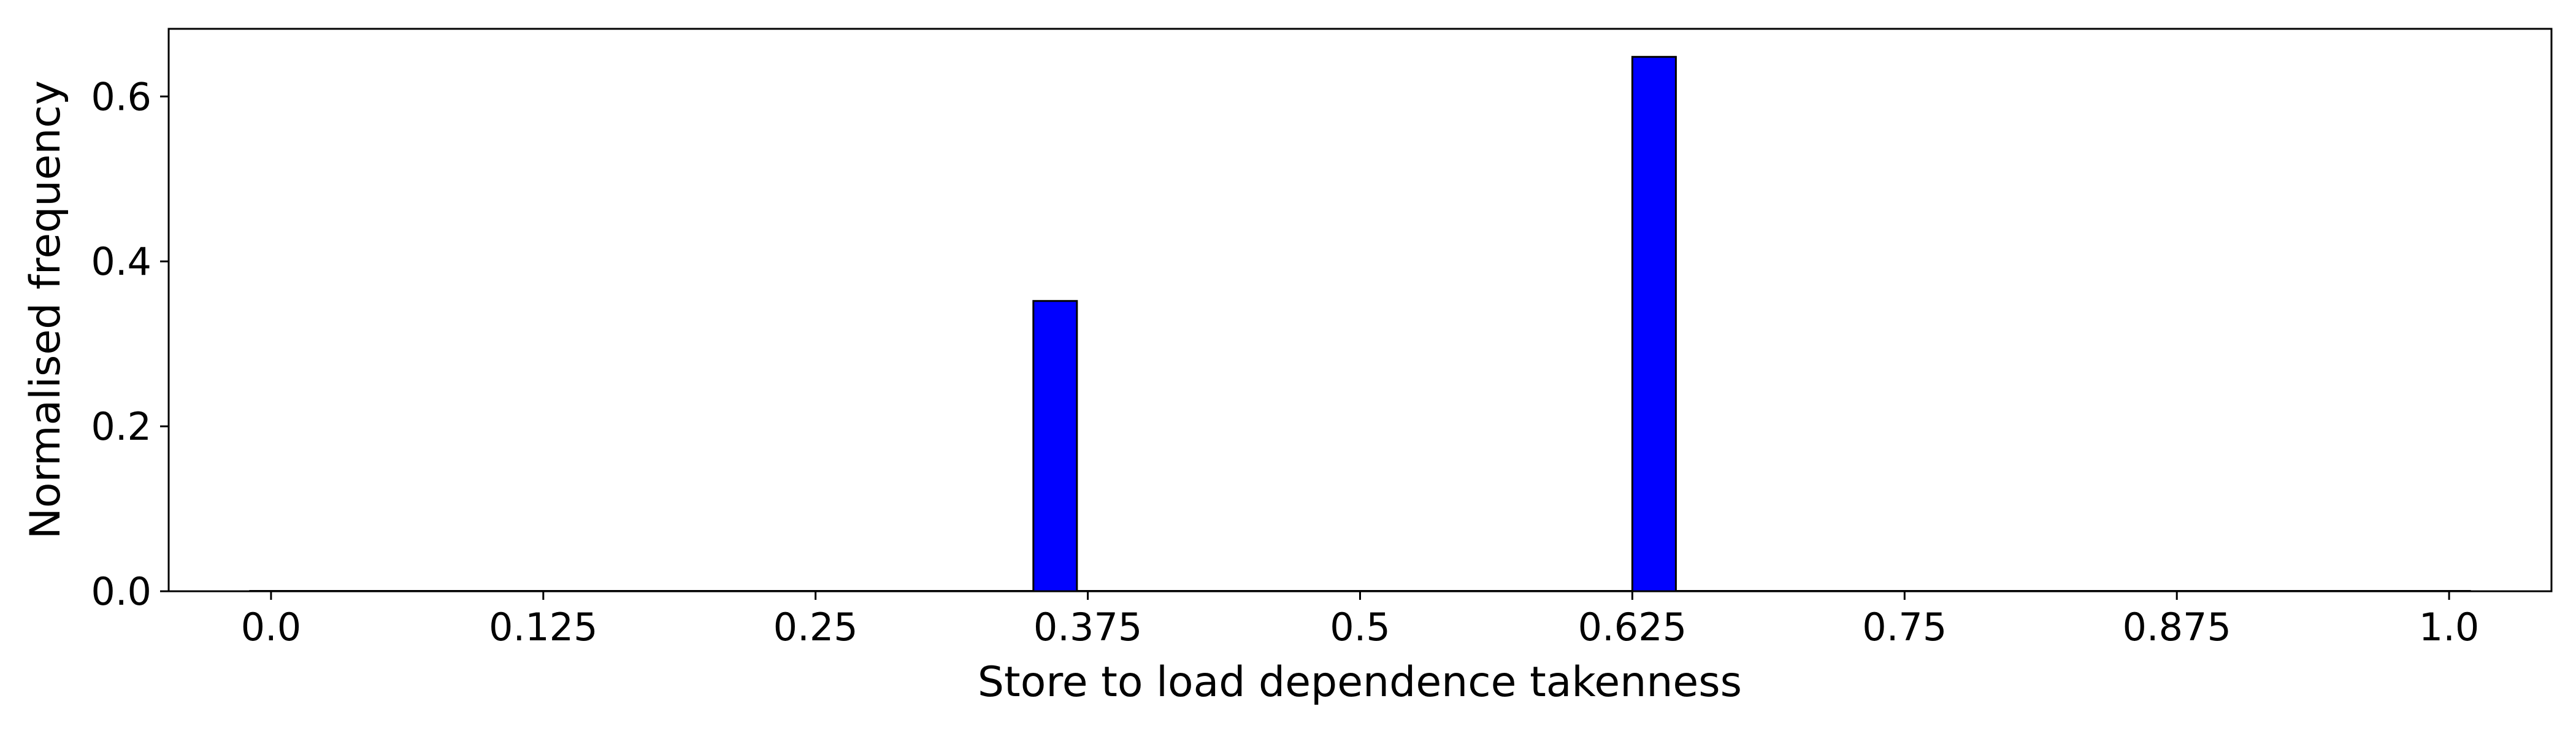 This screenshot has width=2576, height=736. I want to click on y-axis-label: Normalised frequency, so click(45, 309).